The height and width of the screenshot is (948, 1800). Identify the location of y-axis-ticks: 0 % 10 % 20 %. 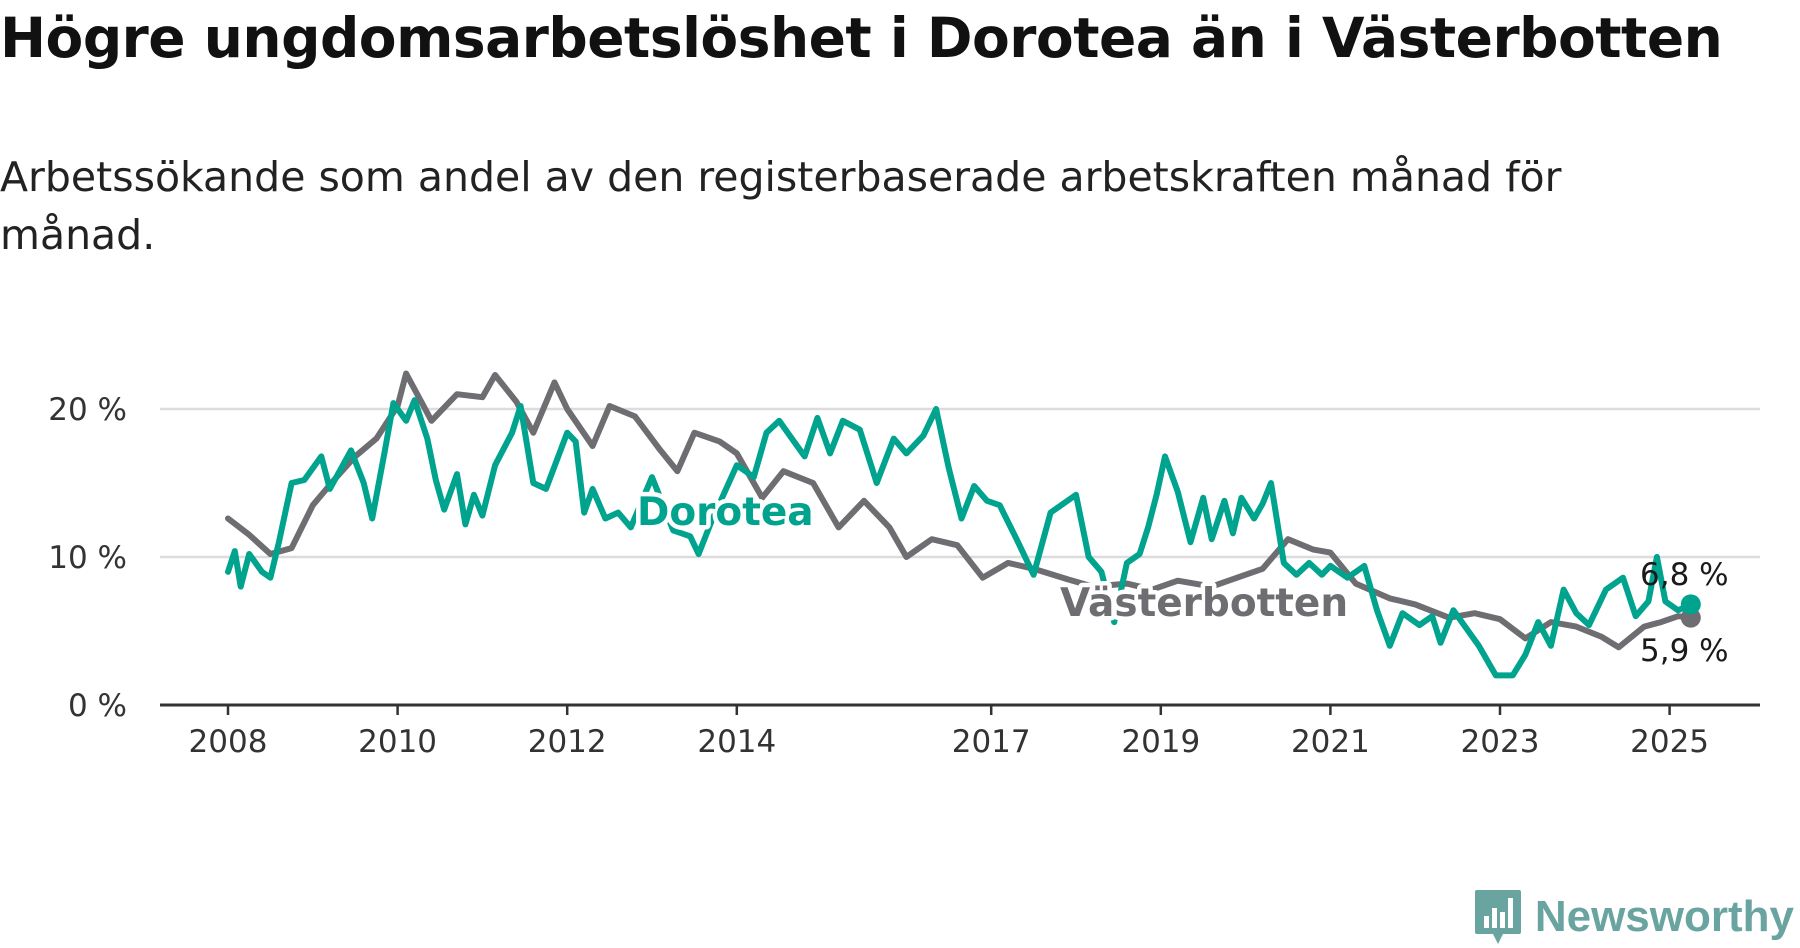
(87, 558).